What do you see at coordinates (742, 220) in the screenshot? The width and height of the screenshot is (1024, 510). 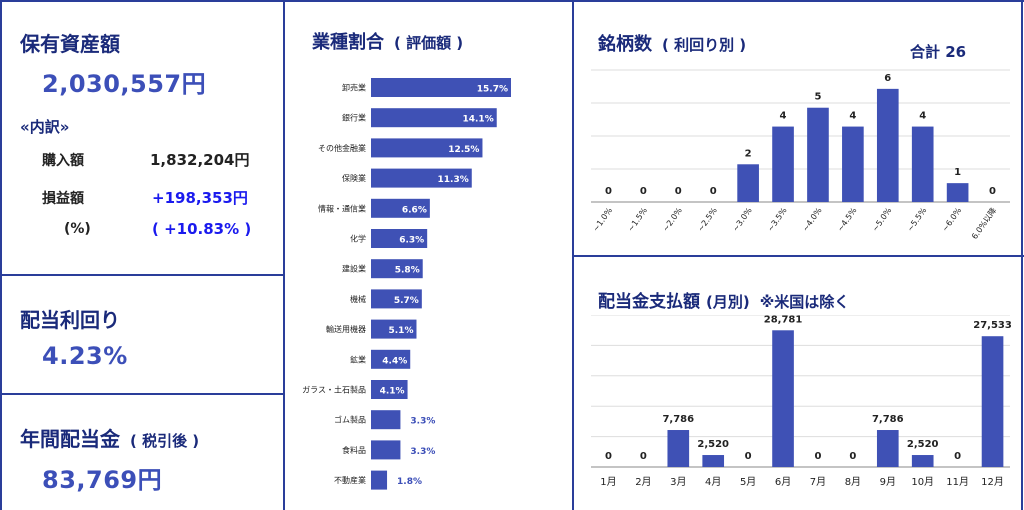 I see `x-tick-label: ~3.0%` at bounding box center [742, 220].